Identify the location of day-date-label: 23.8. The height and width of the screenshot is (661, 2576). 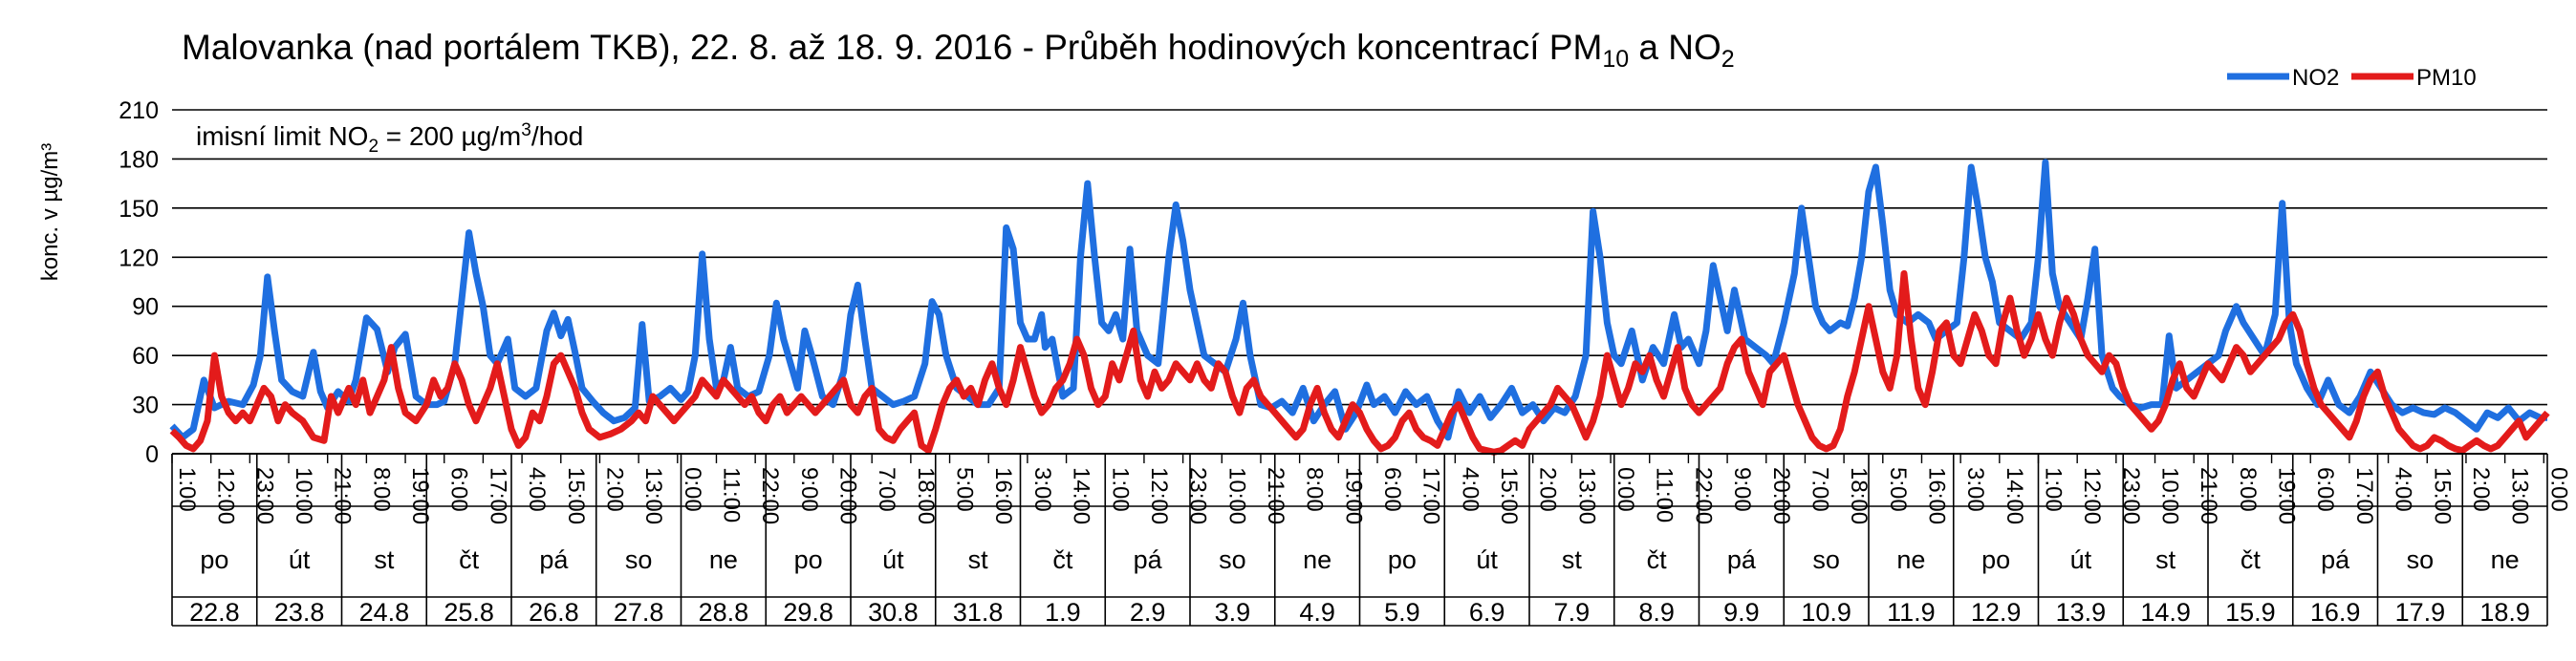
(300, 612).